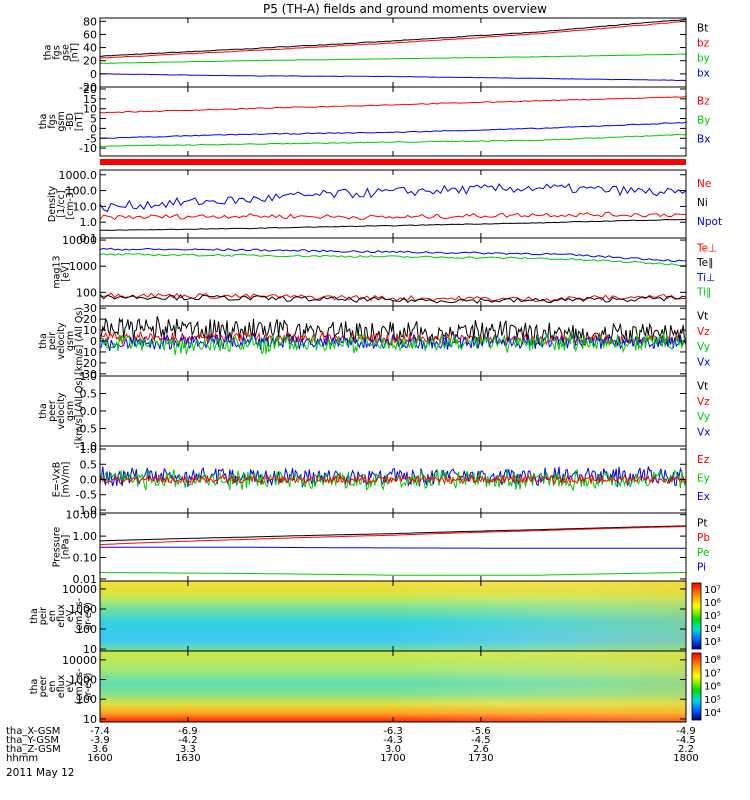 Image resolution: width=750 pixels, height=800 pixels. I want to click on series-Ez, so click(393, 479).